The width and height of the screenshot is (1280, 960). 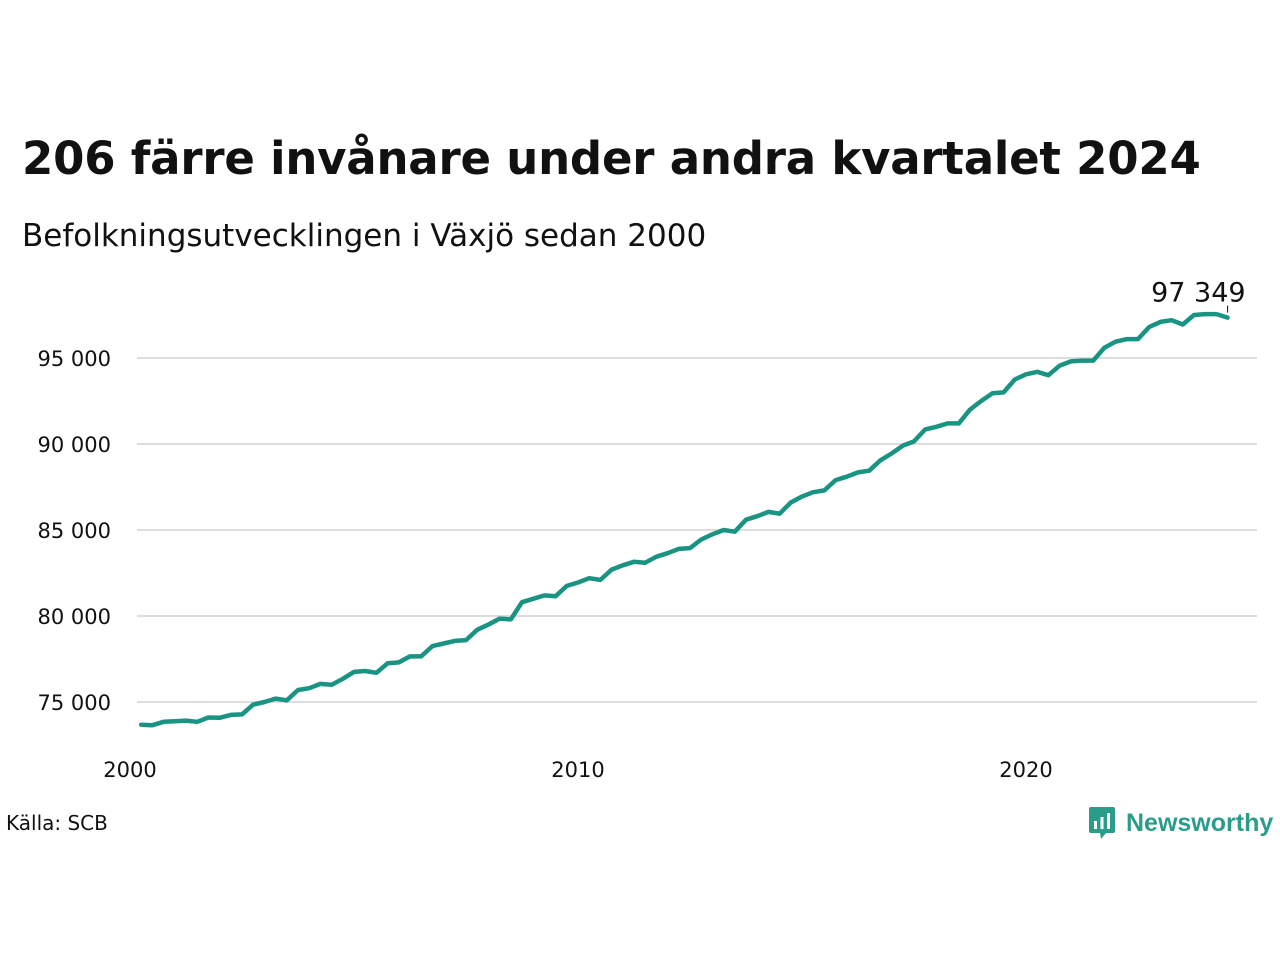 What do you see at coordinates (74, 617) in the screenshot?
I see `y-tick-label: 80 000` at bounding box center [74, 617].